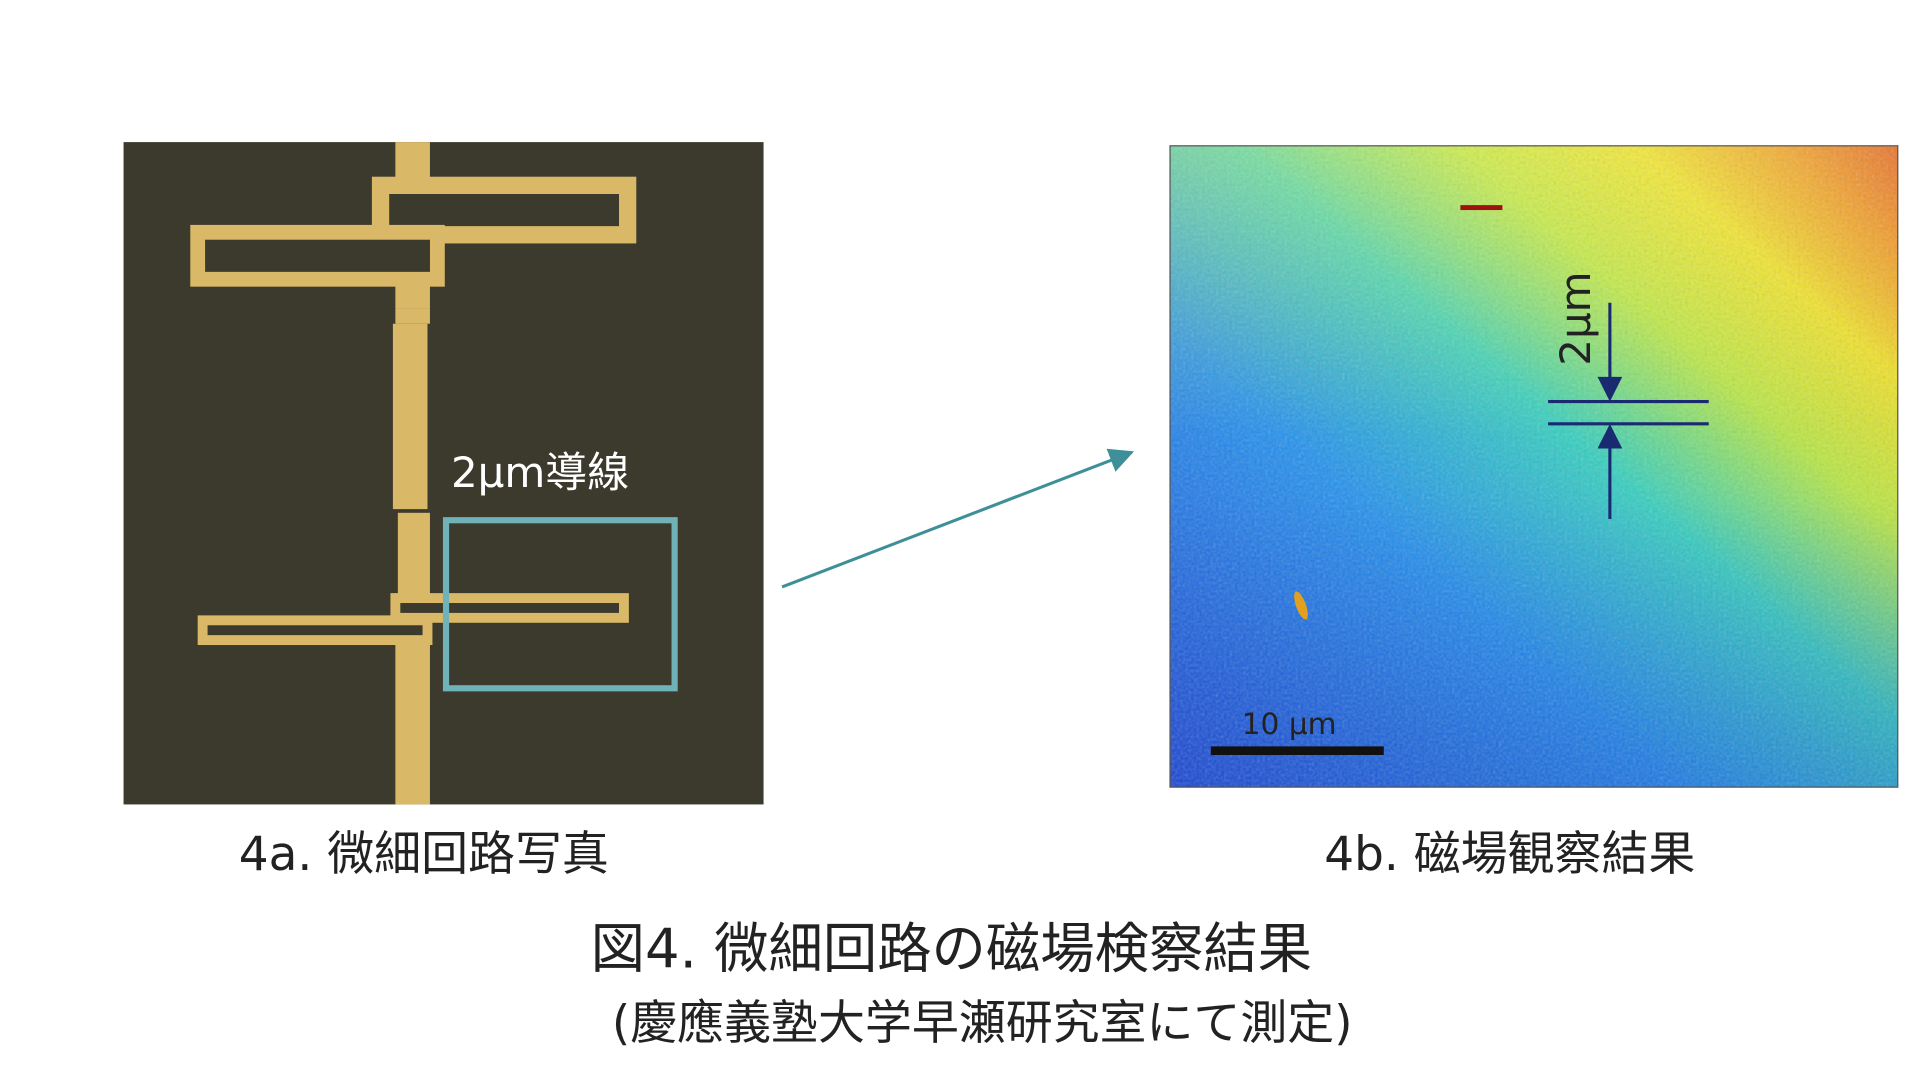 This screenshot has height=1080, width=1920. I want to click on scale-bar-label: 10 μm, so click(1289, 723).